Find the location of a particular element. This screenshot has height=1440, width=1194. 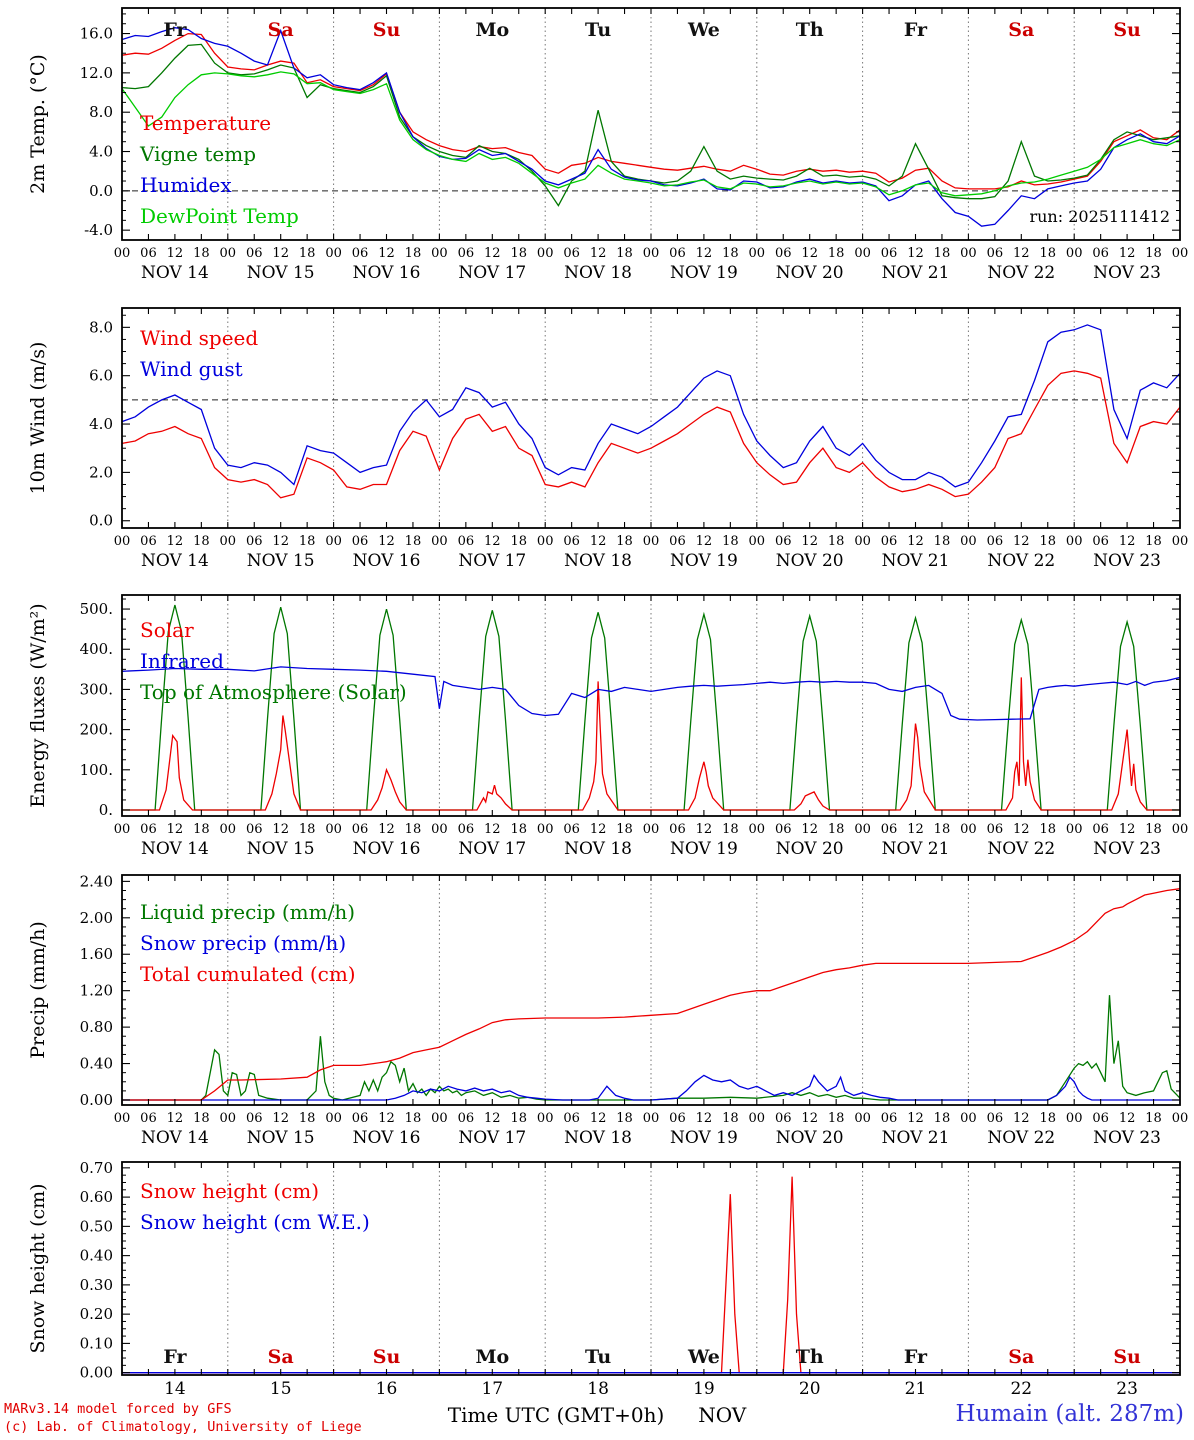

day-number-label: 20 is located at coordinates (810, 1388).